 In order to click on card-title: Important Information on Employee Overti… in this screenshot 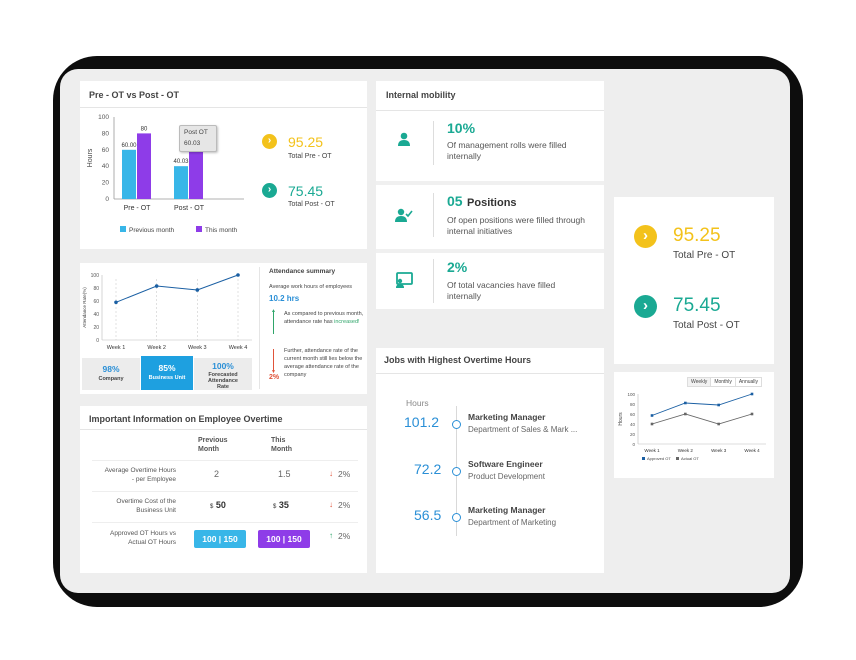, I will do `click(186, 419)`.